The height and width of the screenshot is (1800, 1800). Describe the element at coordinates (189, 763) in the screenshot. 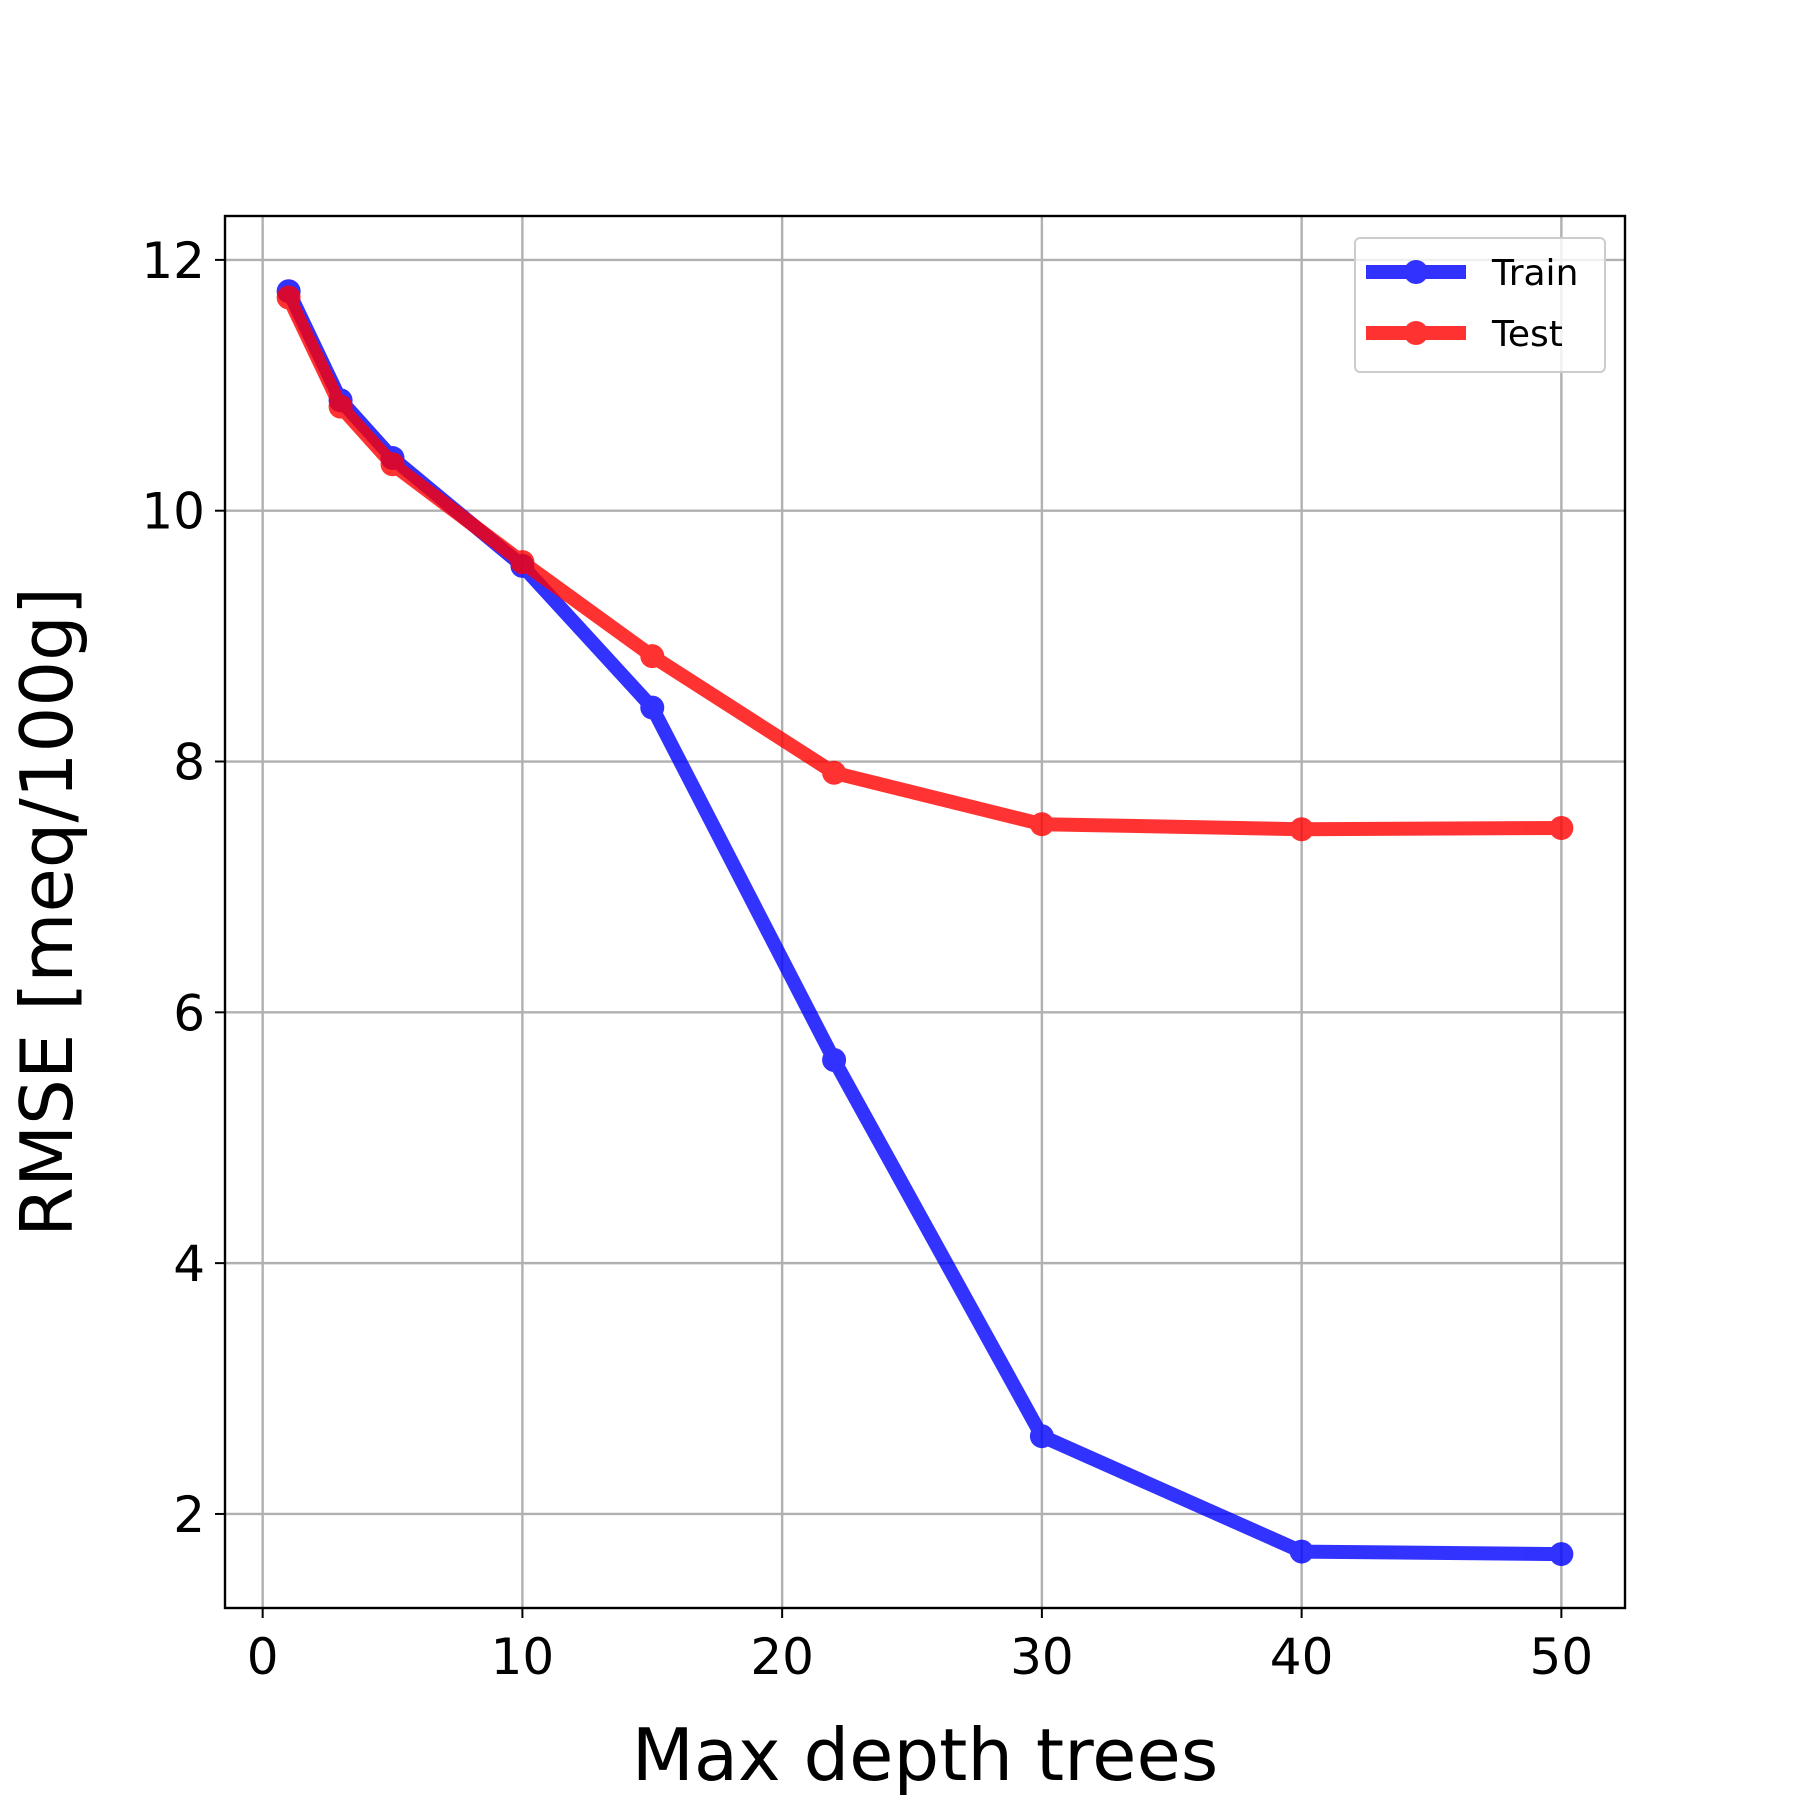

I see `y-tick-label: 8` at that location.